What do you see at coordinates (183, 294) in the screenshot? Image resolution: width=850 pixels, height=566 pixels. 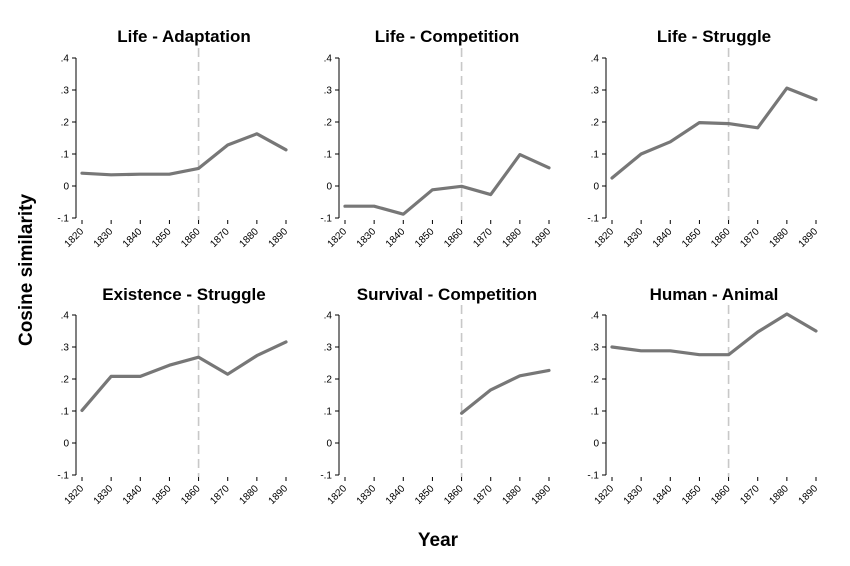 I see `panel-title: Existence - Struggle` at bounding box center [183, 294].